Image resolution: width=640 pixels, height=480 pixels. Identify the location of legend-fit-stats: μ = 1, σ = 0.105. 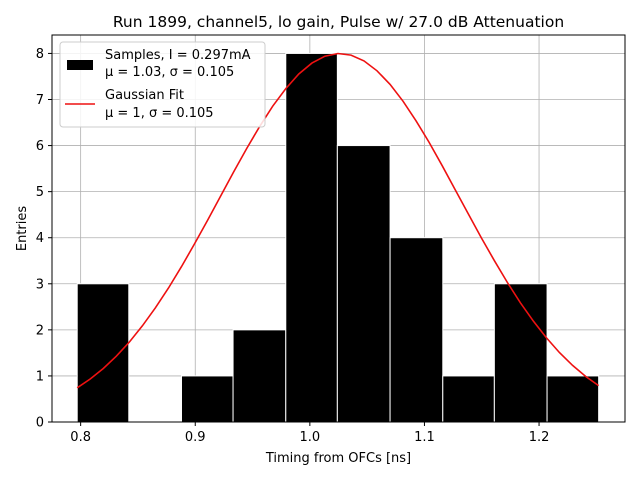
(159, 113).